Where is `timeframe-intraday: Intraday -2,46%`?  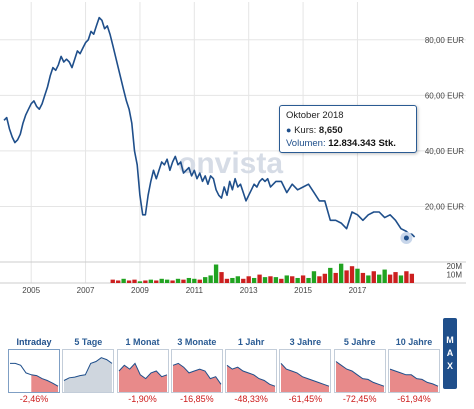 timeframe-intraday: Intraday -2,46% is located at coordinates (34, 371).